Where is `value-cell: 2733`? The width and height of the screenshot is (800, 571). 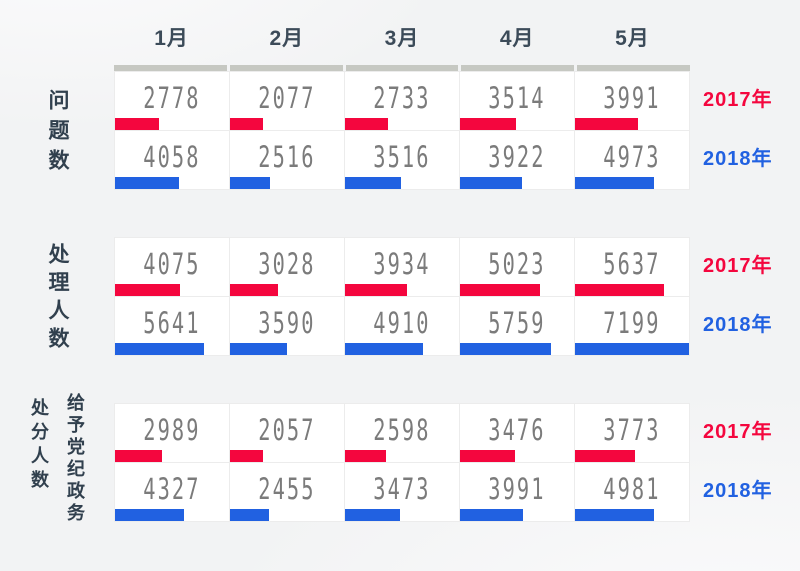
value-cell: 2733 is located at coordinates (401, 101).